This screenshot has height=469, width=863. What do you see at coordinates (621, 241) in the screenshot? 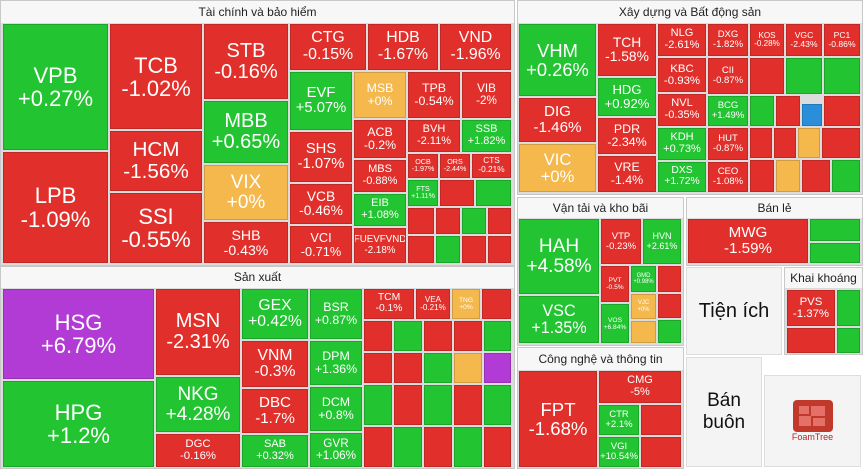
I see `stock-tile: VTP -0.23%` at bounding box center [621, 241].